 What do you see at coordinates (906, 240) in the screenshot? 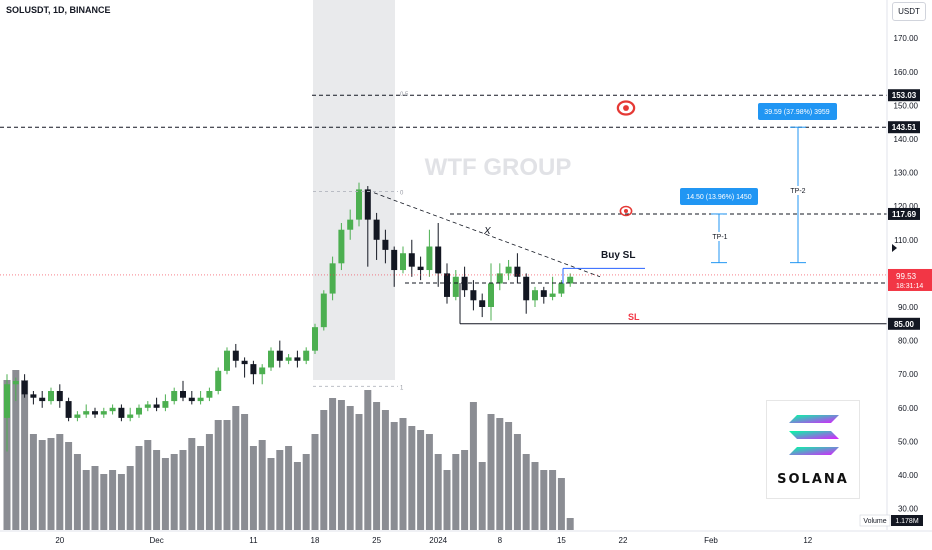
I see `price-tick-label: 110.00` at bounding box center [906, 240].